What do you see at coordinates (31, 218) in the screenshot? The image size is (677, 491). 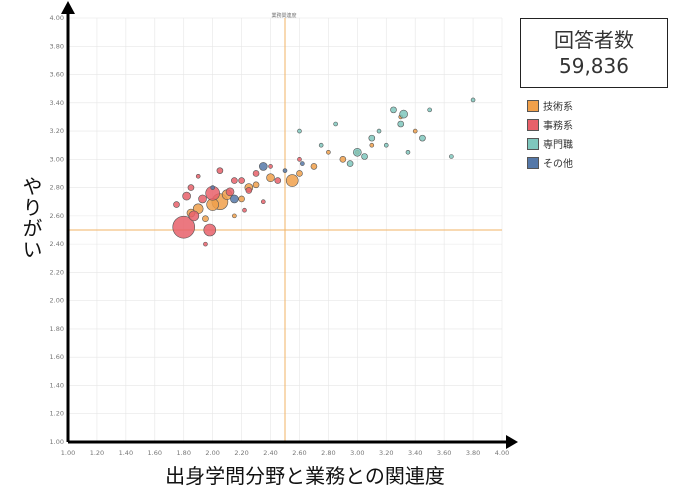 I see `y-axis-label: やりがい` at bounding box center [31, 218].